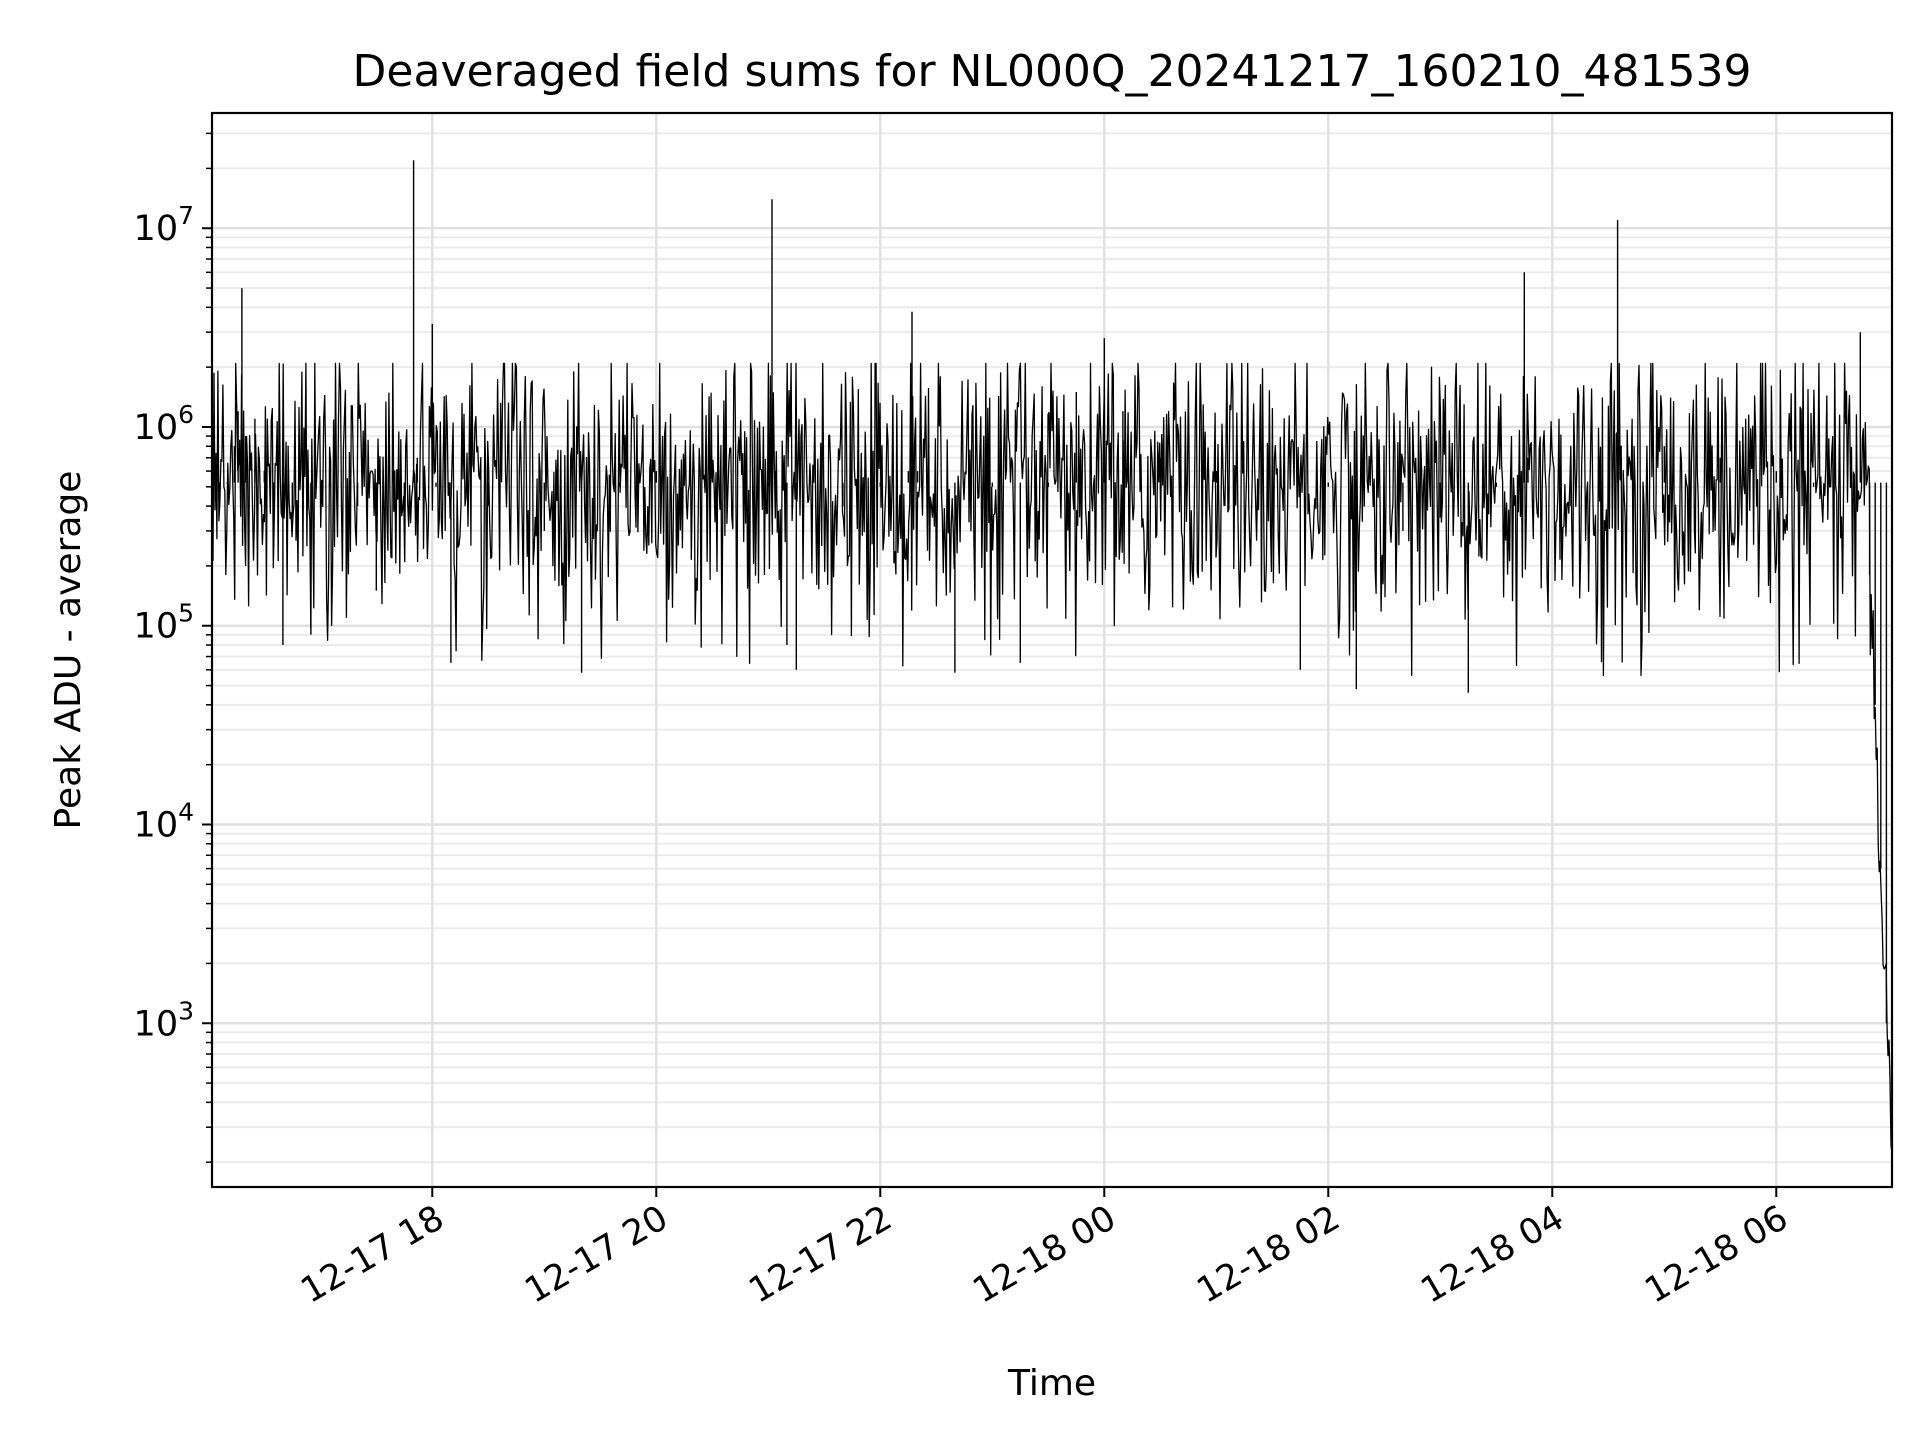 The height and width of the screenshot is (1440, 1920). I want to click on y-tick-exponent: 6, so click(186, 414).